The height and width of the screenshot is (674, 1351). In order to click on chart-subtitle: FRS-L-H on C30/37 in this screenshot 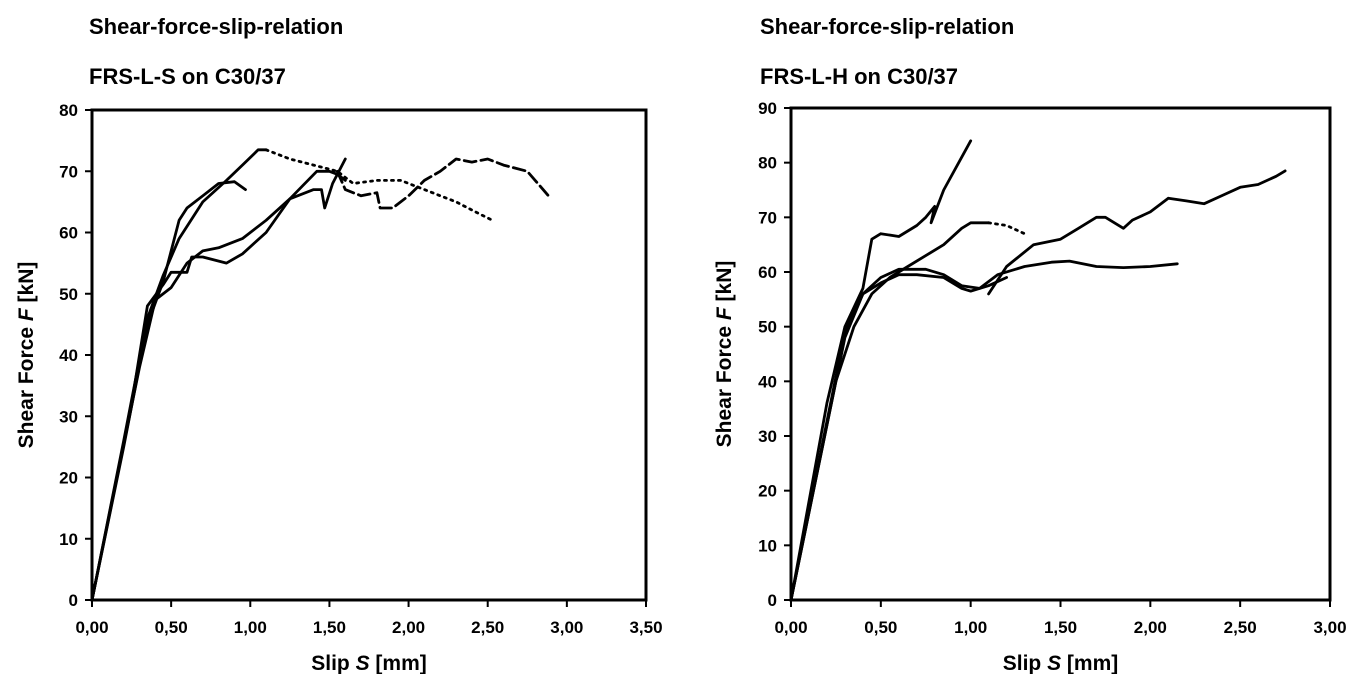, I will do `click(859, 76)`.